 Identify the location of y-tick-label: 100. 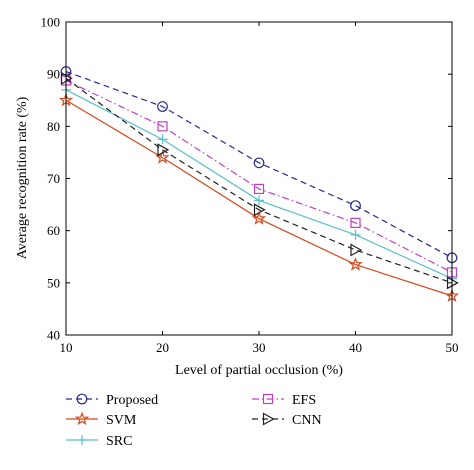
(51, 22).